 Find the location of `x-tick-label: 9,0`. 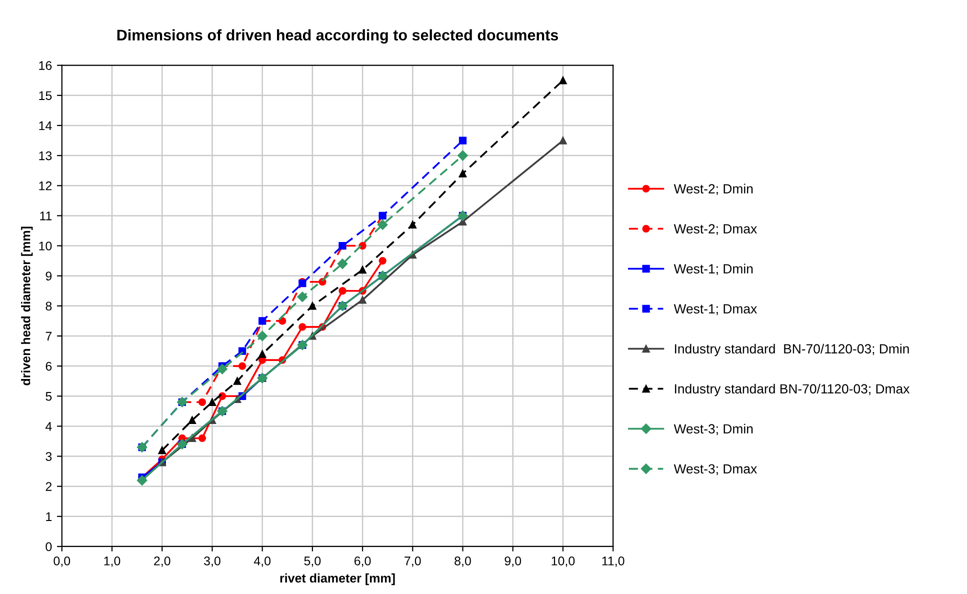

x-tick-label: 9,0 is located at coordinates (513, 561).